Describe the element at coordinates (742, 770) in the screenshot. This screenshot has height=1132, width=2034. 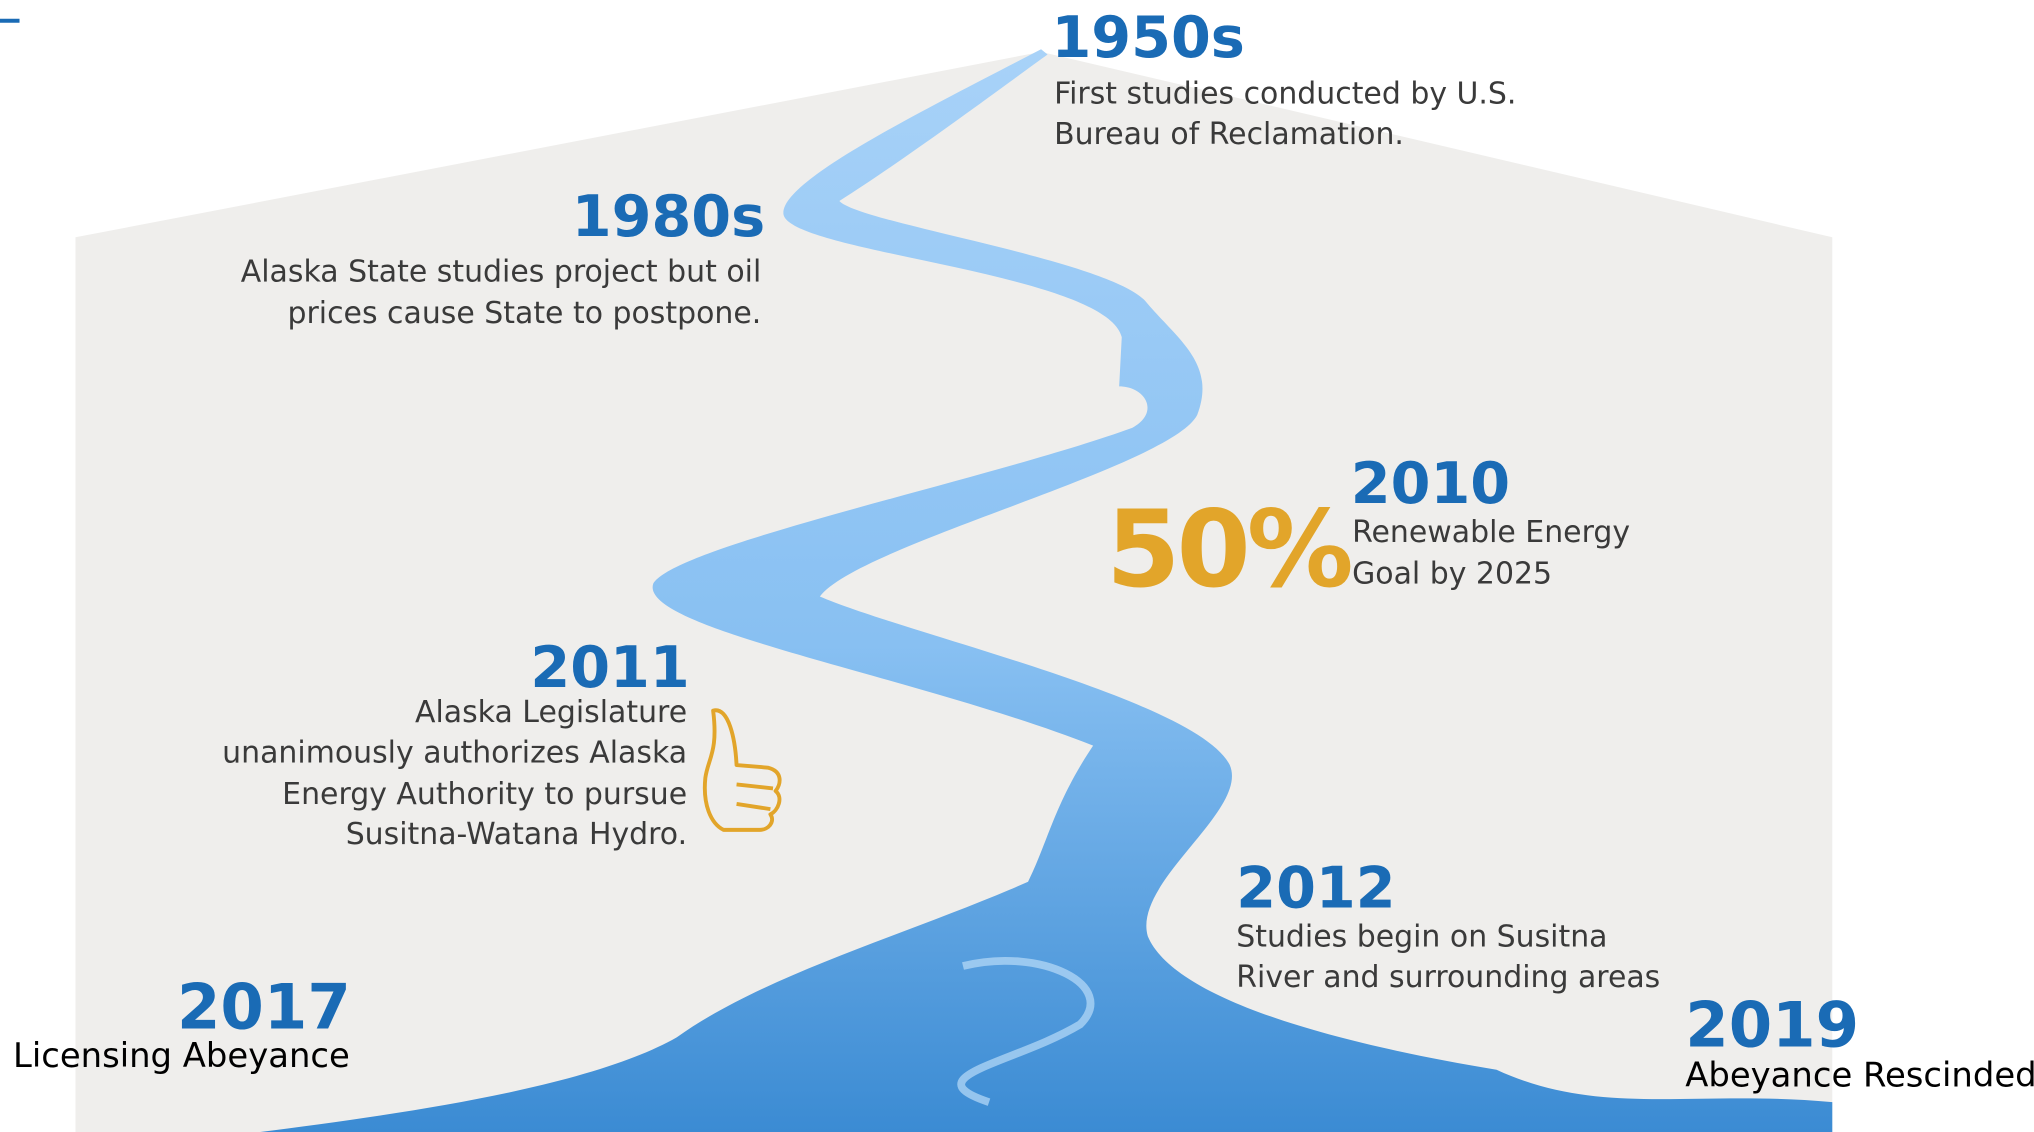
I see `thumbs-up-icon` at that location.